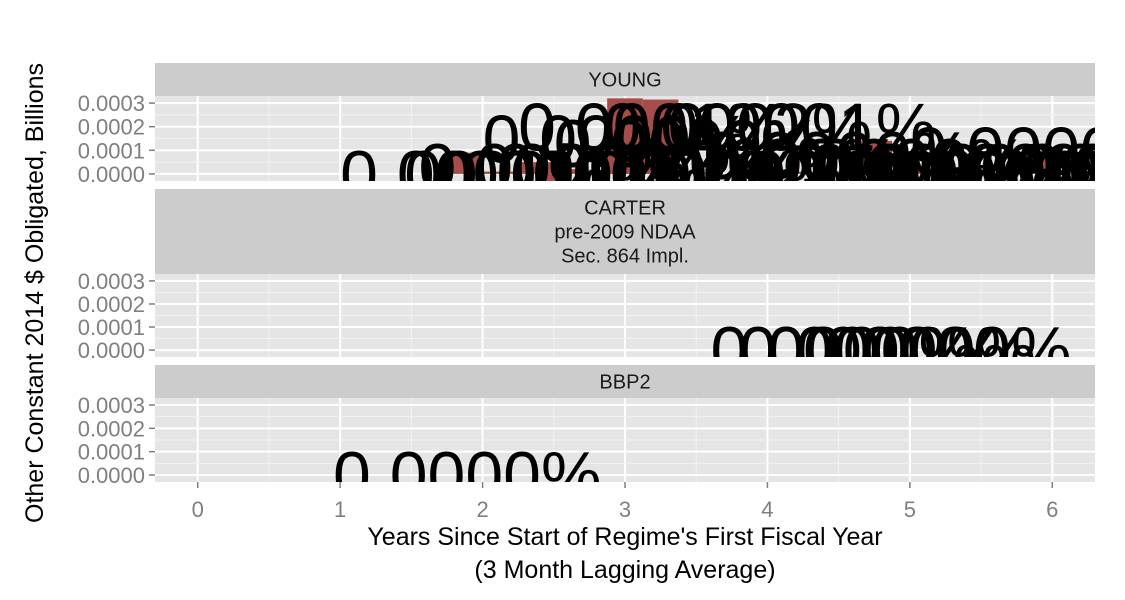  I want to click on x-axis: 0 1 2 3 4 5 6, so click(625, 502).